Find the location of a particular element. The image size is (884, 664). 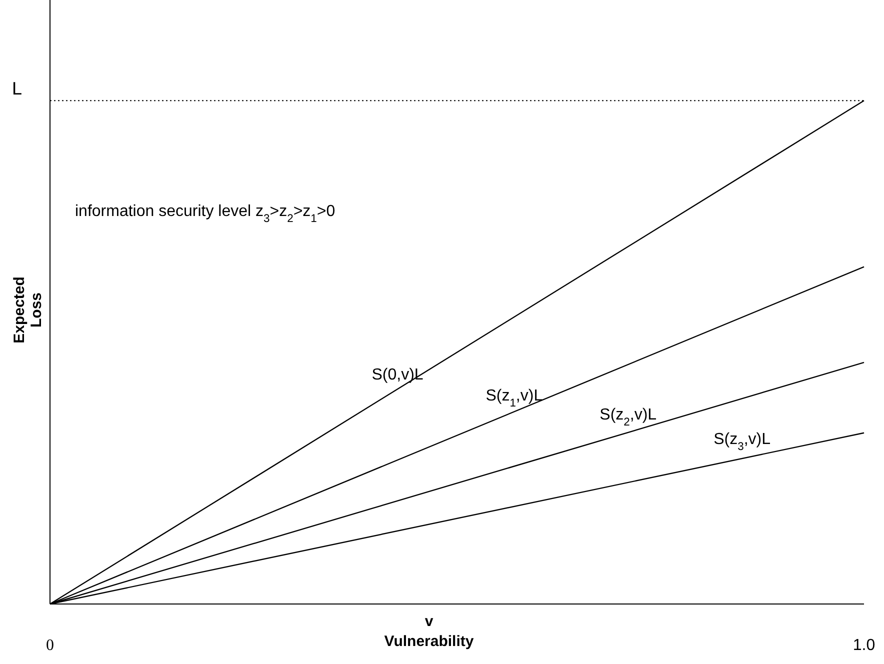

series-label: S(z$_{2}$,v)L is located at coordinates (628, 417).